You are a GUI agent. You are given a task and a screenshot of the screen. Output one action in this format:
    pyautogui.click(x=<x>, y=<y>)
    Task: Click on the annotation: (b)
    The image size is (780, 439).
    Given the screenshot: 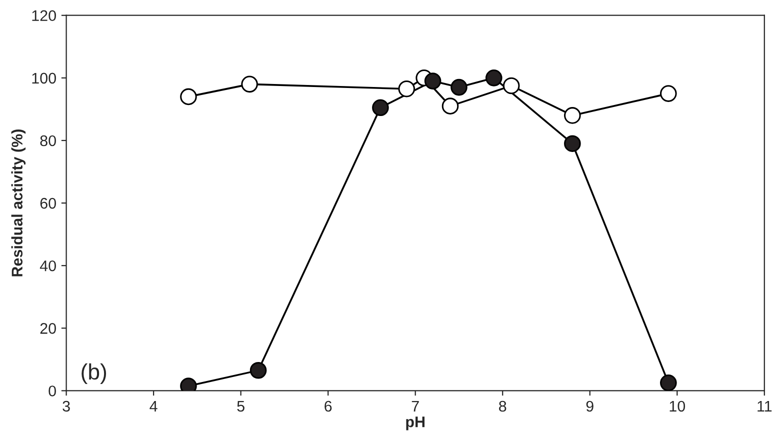 What is the action you would take?
    pyautogui.click(x=94, y=373)
    